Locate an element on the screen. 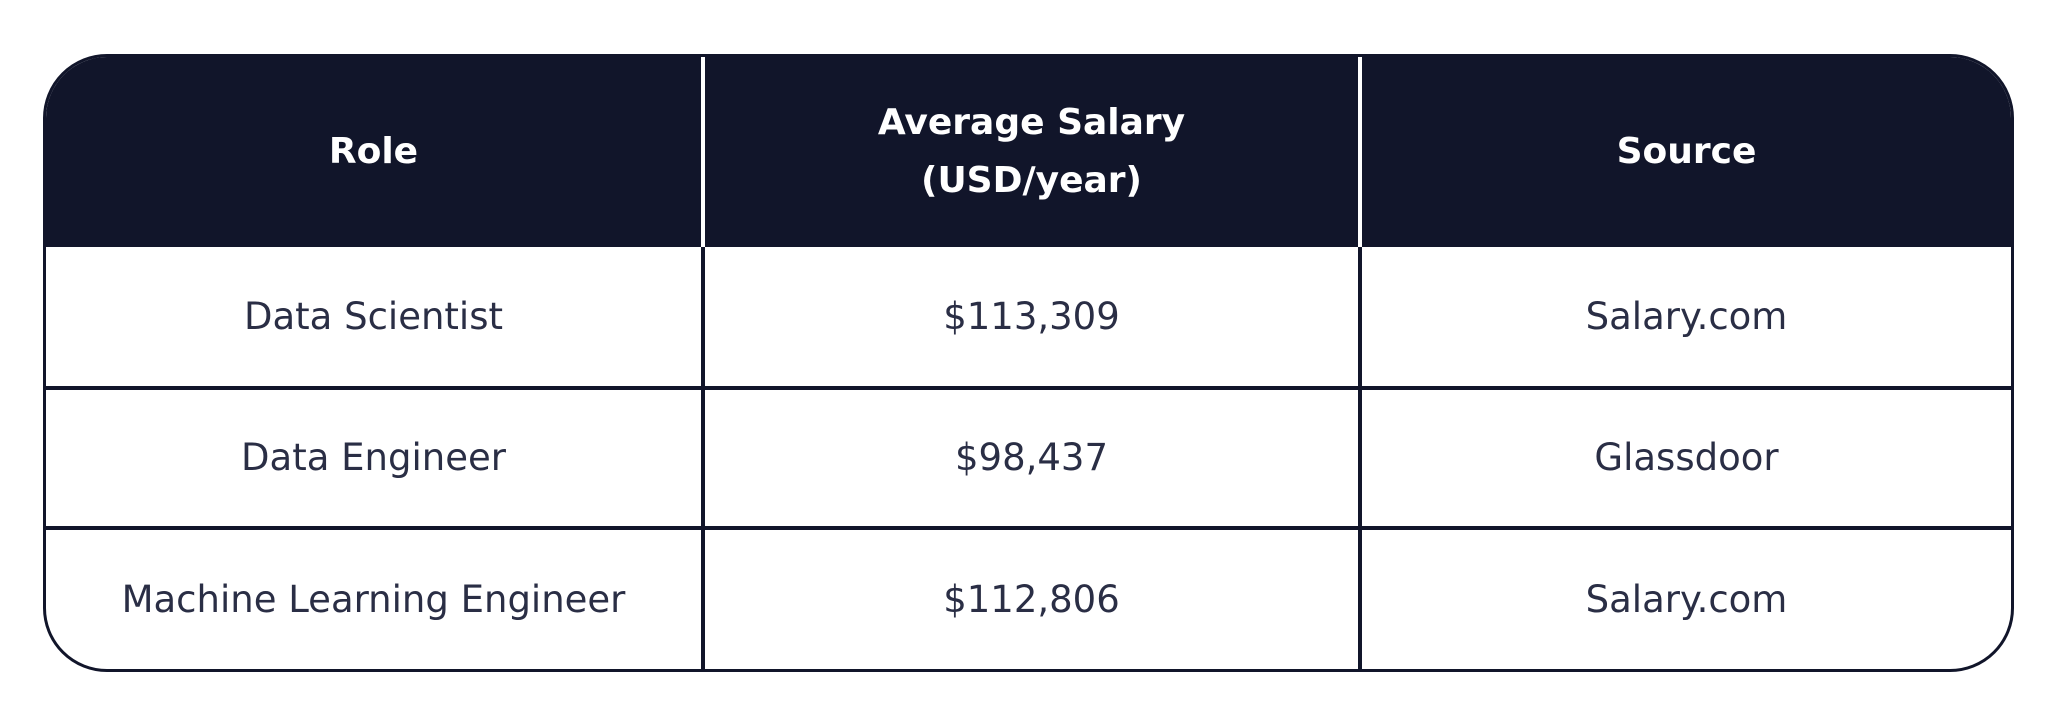  cell-role: Data Engineer is located at coordinates (375, 457).